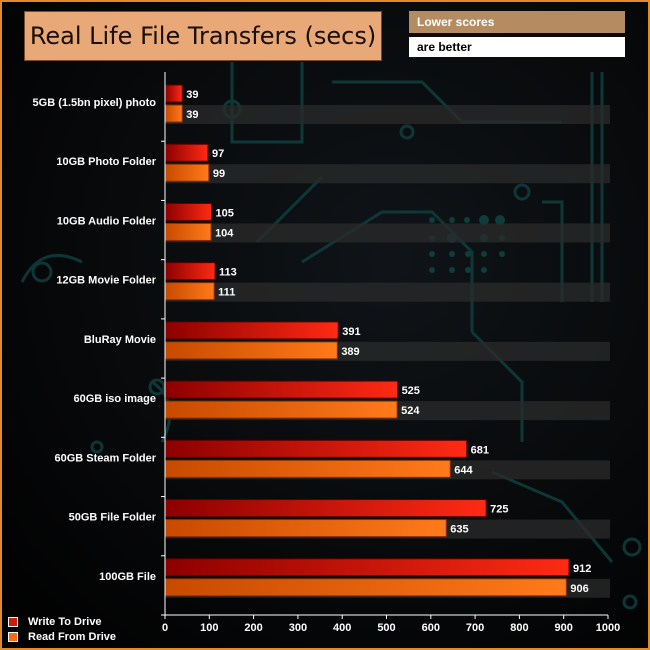  I want to click on legend: Write To Drive Read From Drive, so click(62, 629).